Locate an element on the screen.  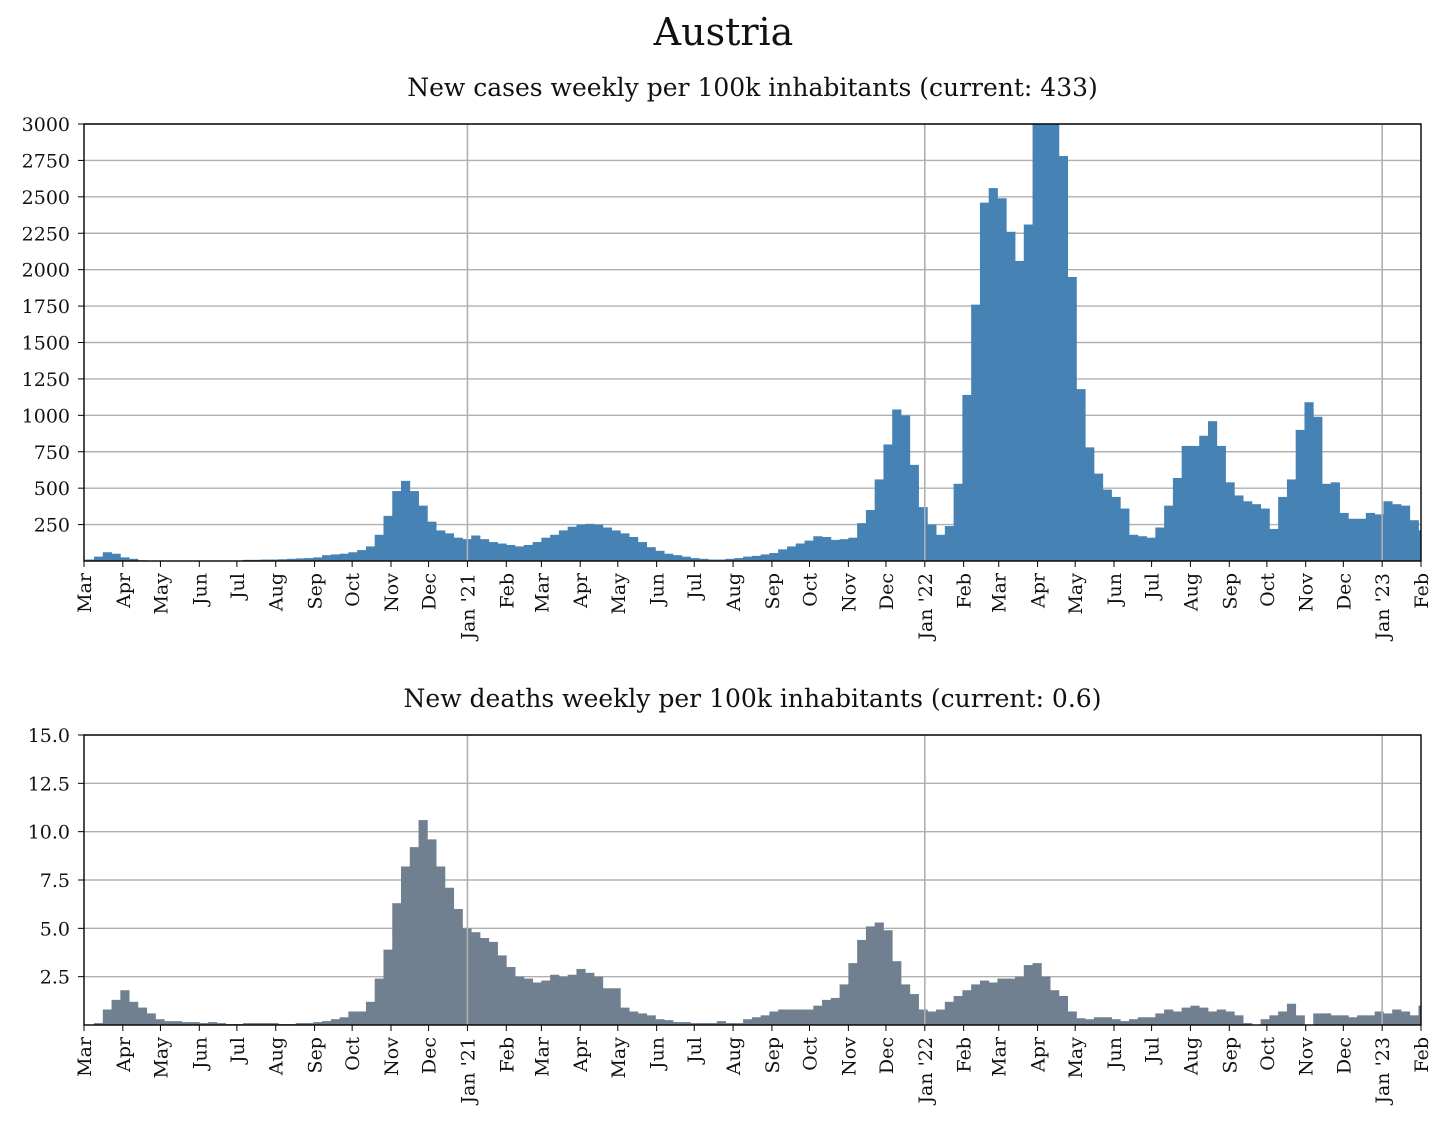
deaths-xtick-label: Apr is located at coordinates (581, 1054).